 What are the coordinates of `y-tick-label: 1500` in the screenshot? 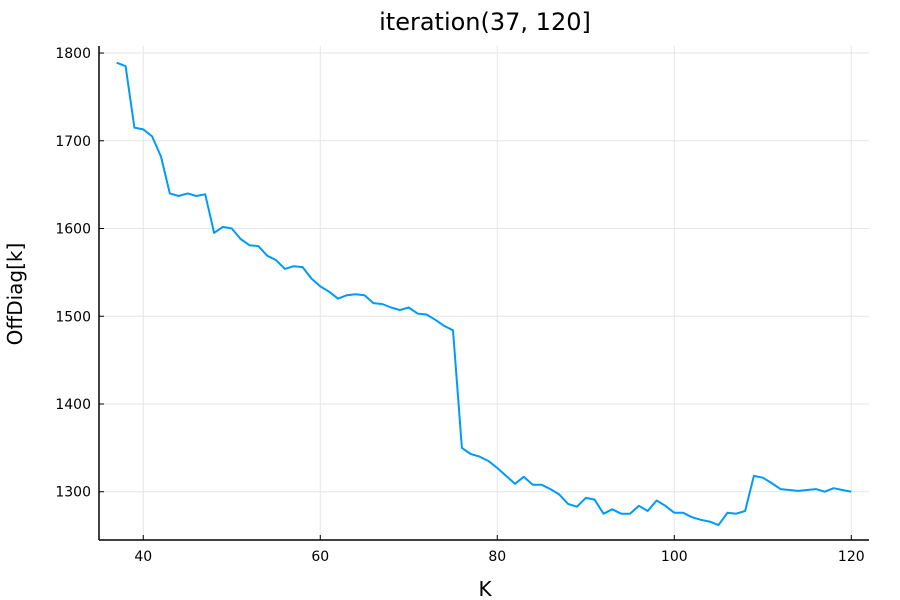 It's located at (73, 317).